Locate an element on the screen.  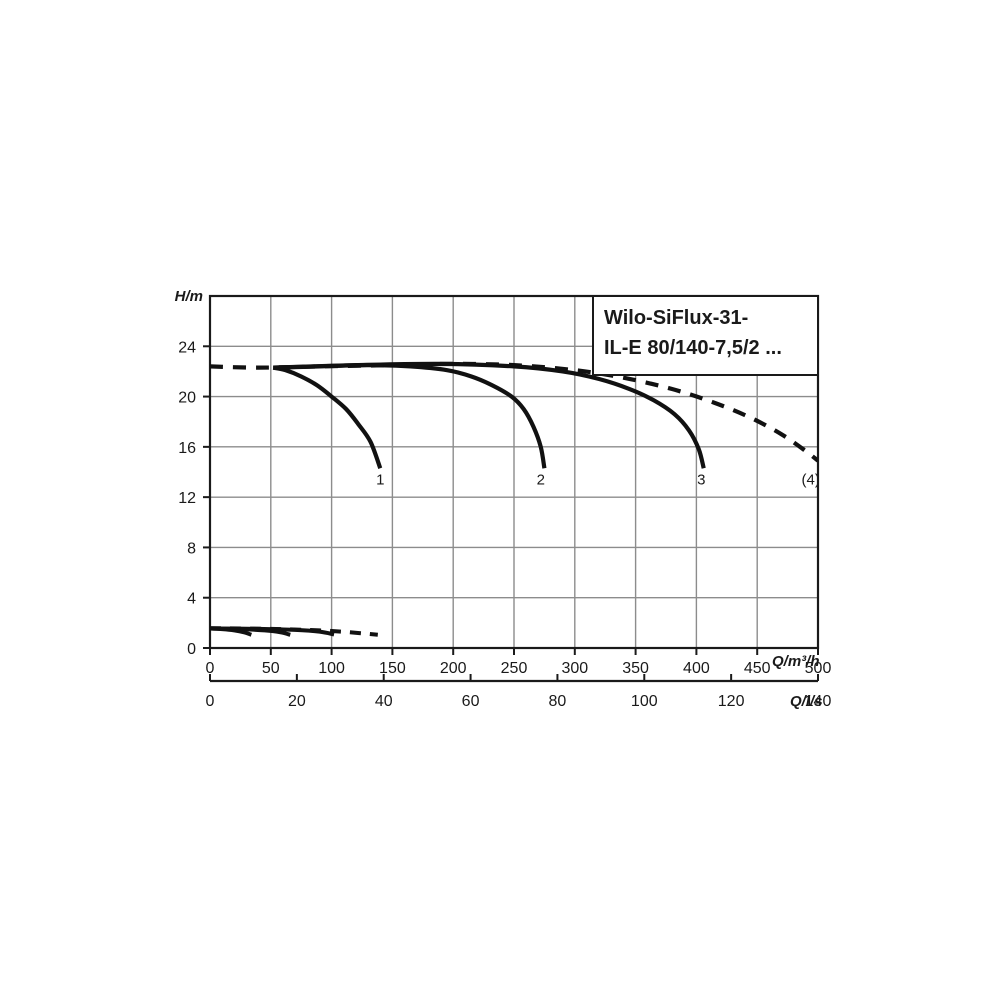
x-axis-secondary-title-label: Q/l/s is located at coordinates (806, 701).